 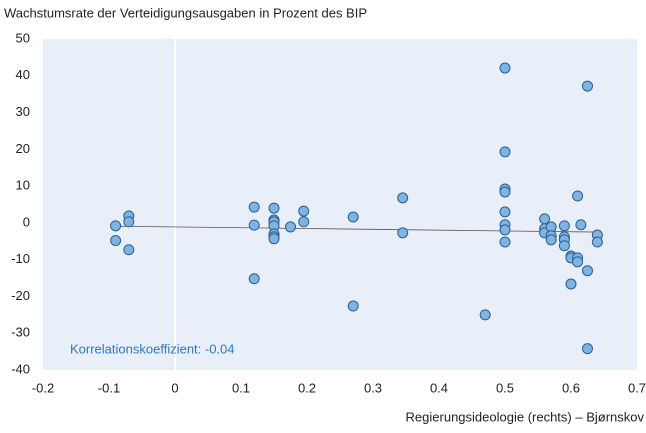 I want to click on x-tick-label: 0.2, so click(x=307, y=387).